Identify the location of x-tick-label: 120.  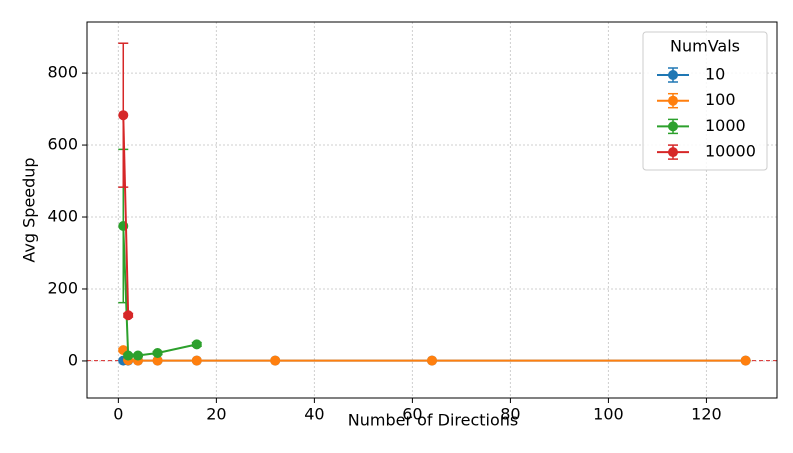
(706, 414).